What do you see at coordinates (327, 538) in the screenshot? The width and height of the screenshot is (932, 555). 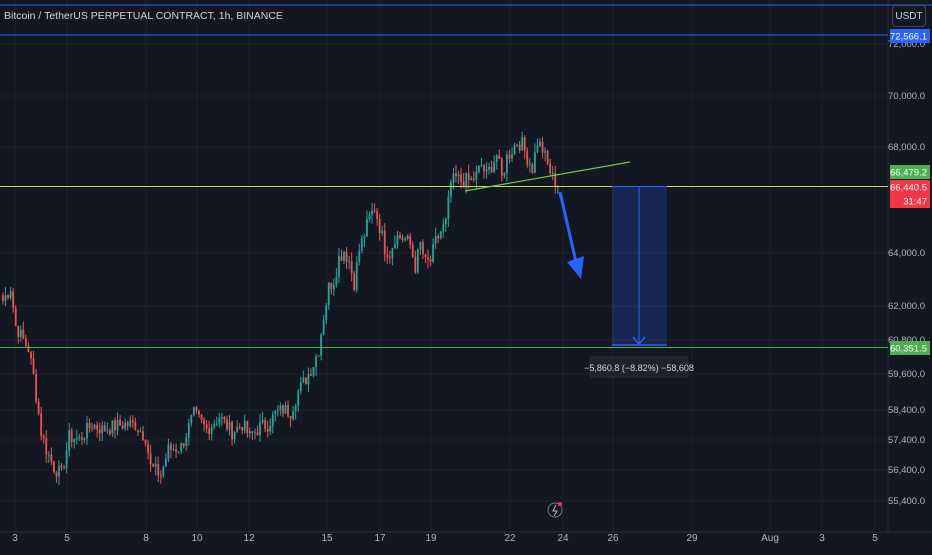 I see `time-tick-label: 15` at bounding box center [327, 538].